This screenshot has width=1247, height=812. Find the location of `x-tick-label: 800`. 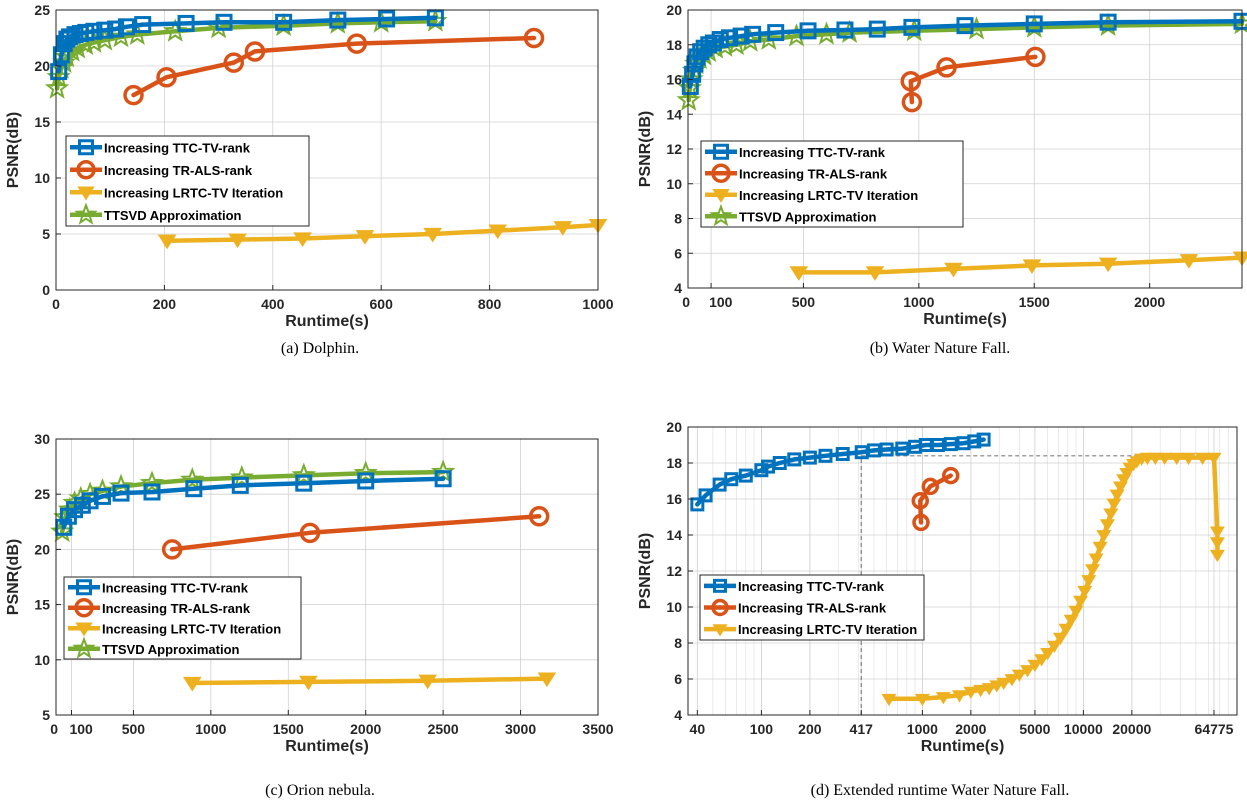

x-tick-label: 800 is located at coordinates (490, 304).